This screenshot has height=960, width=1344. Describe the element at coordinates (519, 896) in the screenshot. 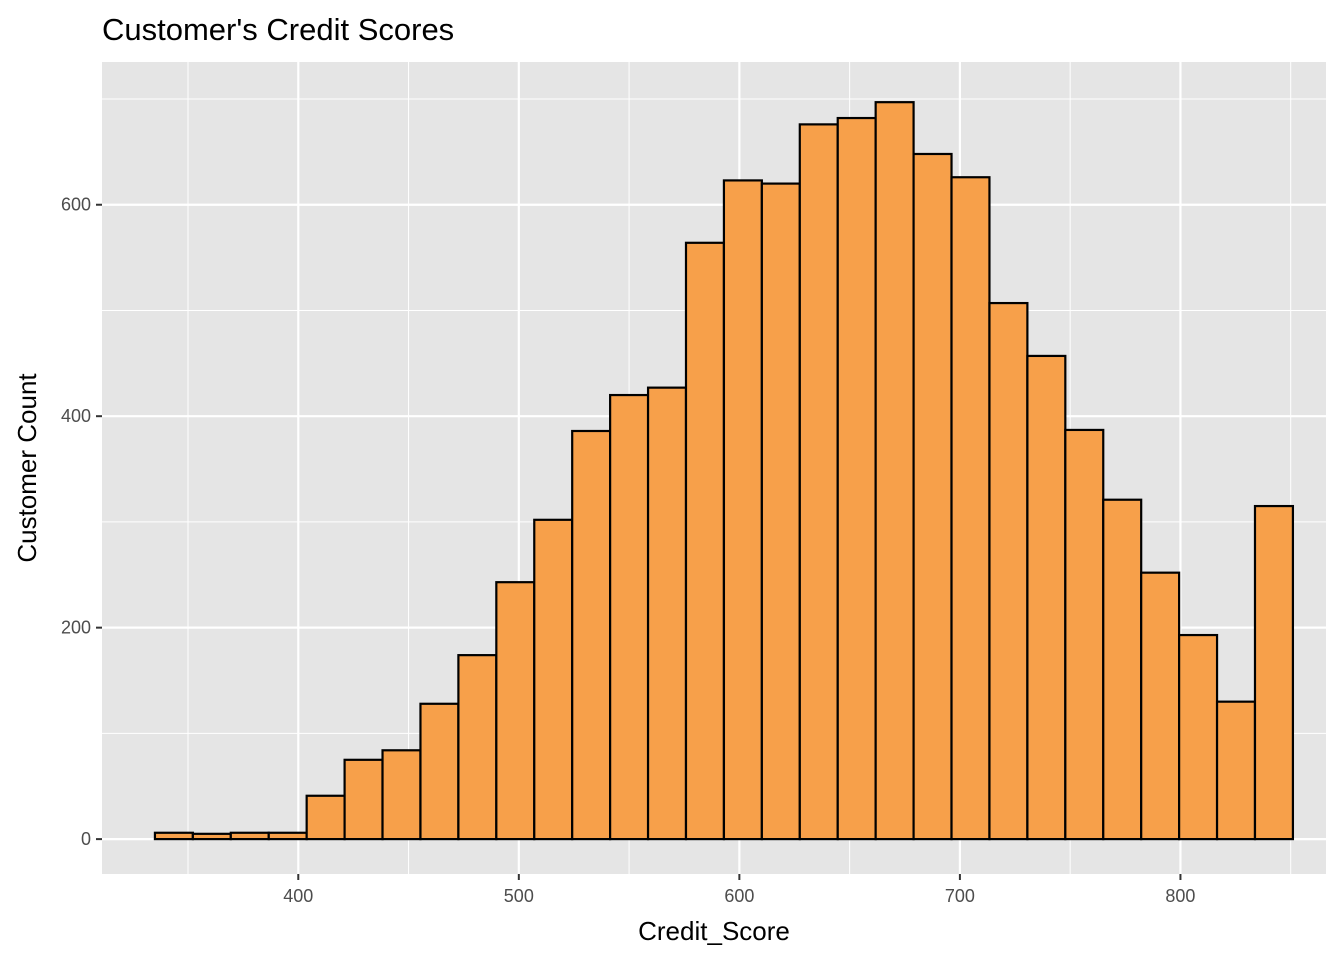

I see `x-tick-label: 500` at that location.